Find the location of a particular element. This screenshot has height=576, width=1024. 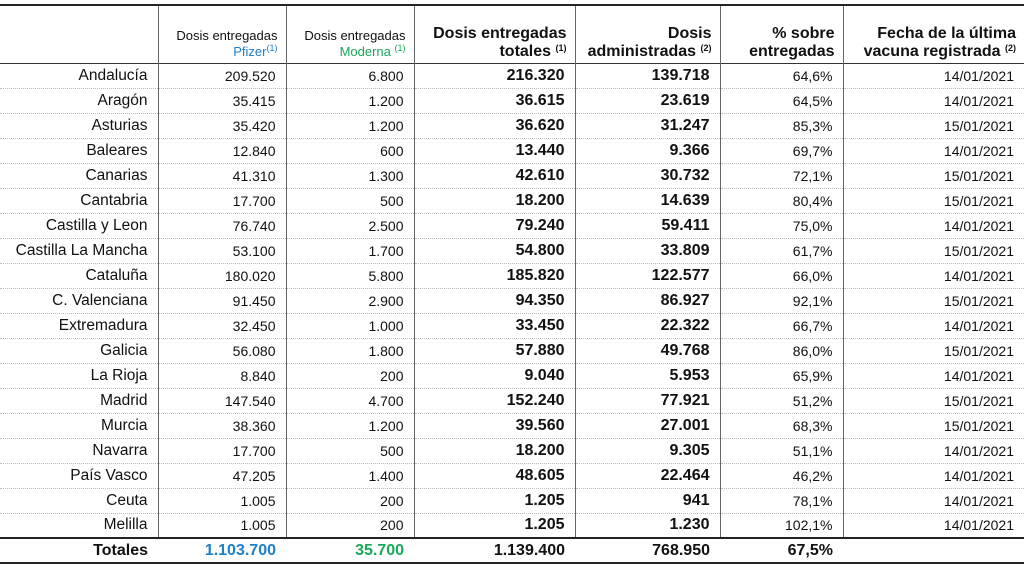

cell-moderna: 6.800 is located at coordinates (349, 75).